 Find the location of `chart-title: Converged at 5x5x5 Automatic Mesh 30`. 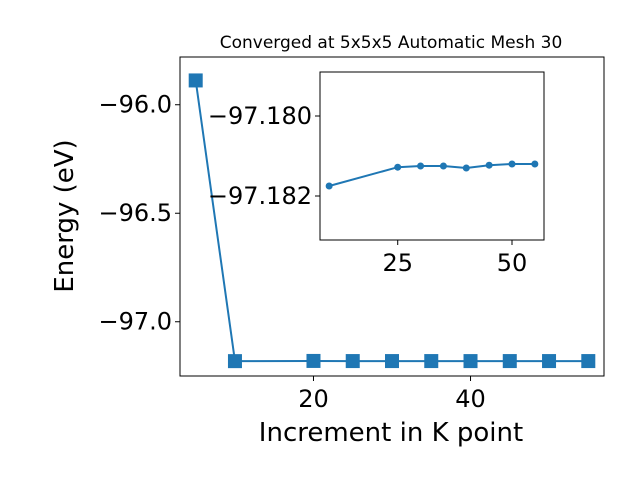

chart-title: Converged at 5x5x5 Automatic Mesh 30 is located at coordinates (391, 43).